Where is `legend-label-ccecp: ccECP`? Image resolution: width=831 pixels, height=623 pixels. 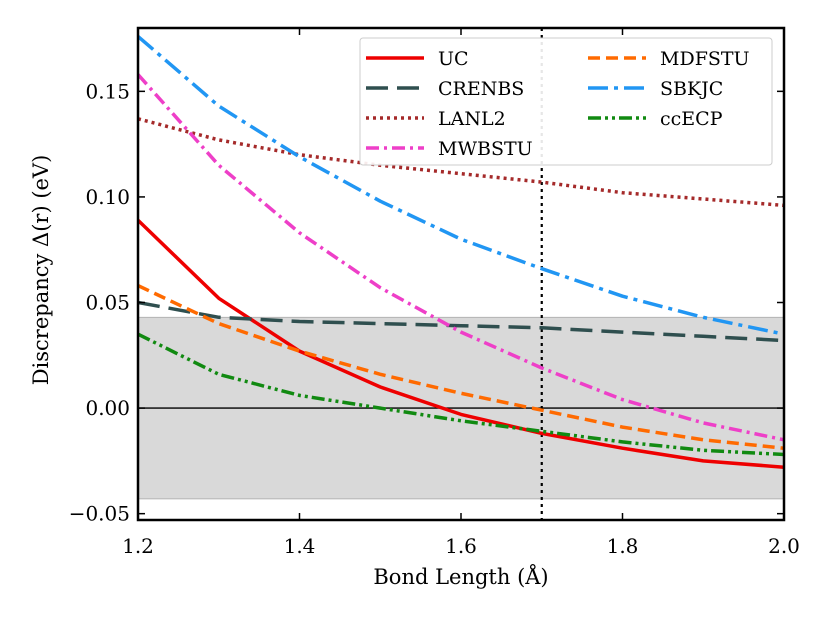 legend-label-ccecp: ccECP is located at coordinates (691, 119).